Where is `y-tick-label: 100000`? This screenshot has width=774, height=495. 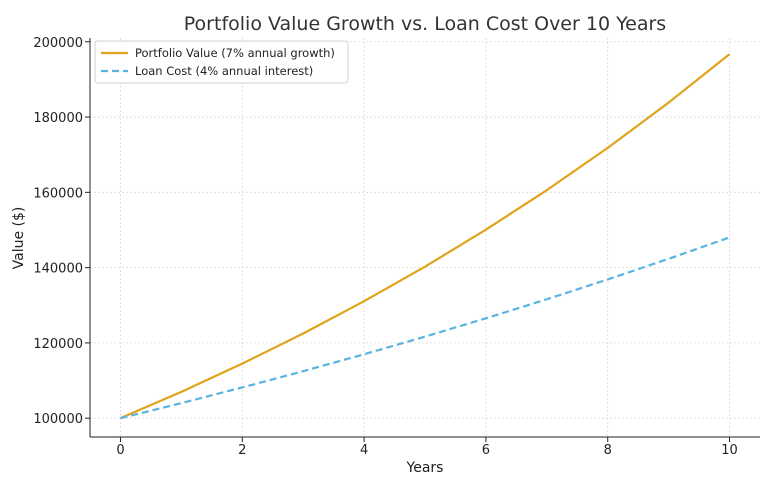
y-tick-label: 100000 is located at coordinates (58, 419).